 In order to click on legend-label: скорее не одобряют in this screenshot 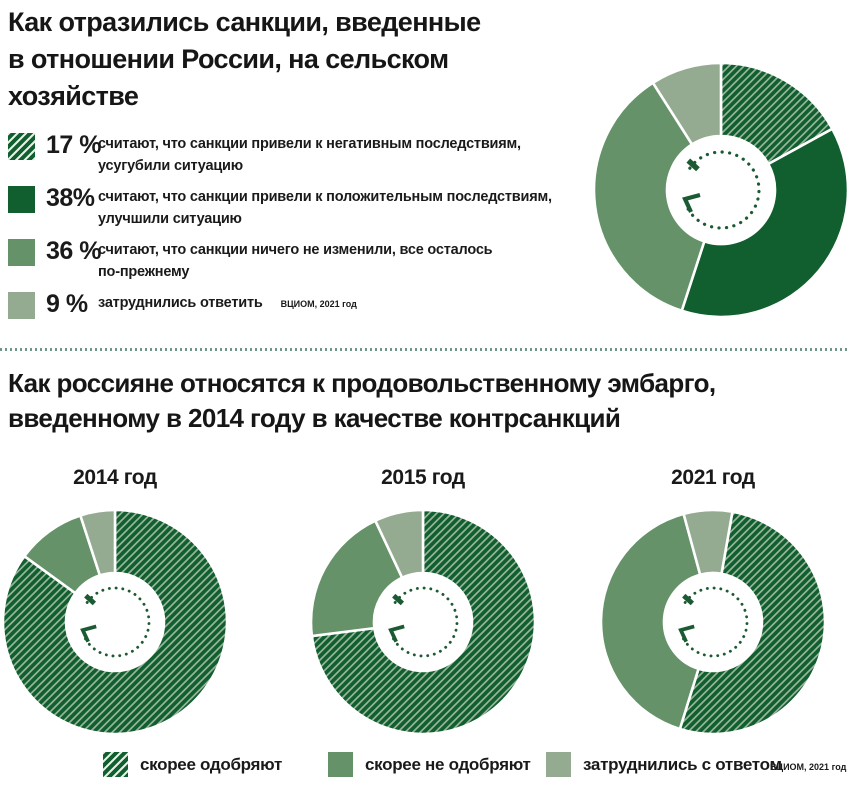, I will do `click(448, 764)`.